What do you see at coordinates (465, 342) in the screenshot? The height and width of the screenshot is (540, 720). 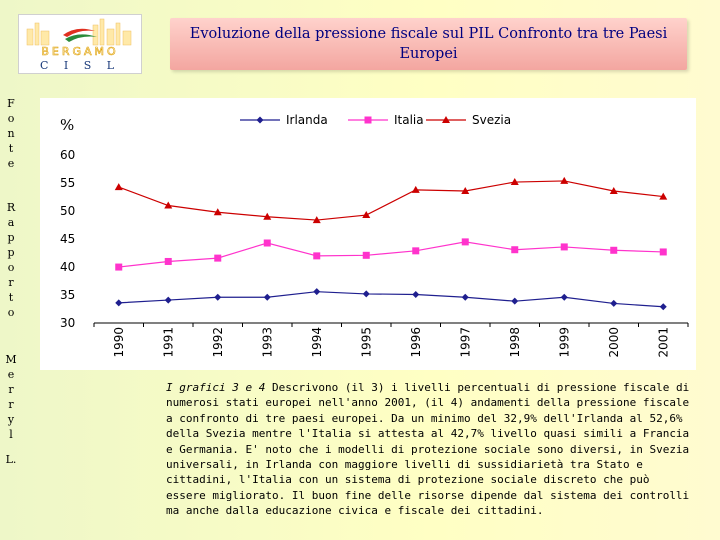 I see `x-tick-label: 1997` at bounding box center [465, 342].